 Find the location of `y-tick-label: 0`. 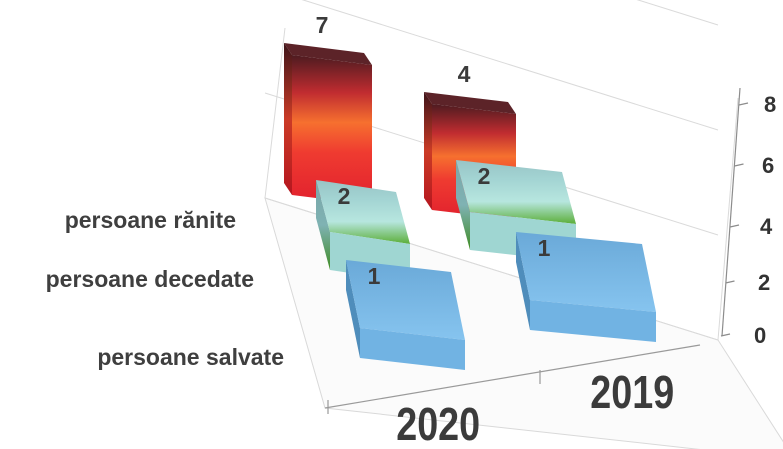

y-tick-label: 0 is located at coordinates (760, 335).